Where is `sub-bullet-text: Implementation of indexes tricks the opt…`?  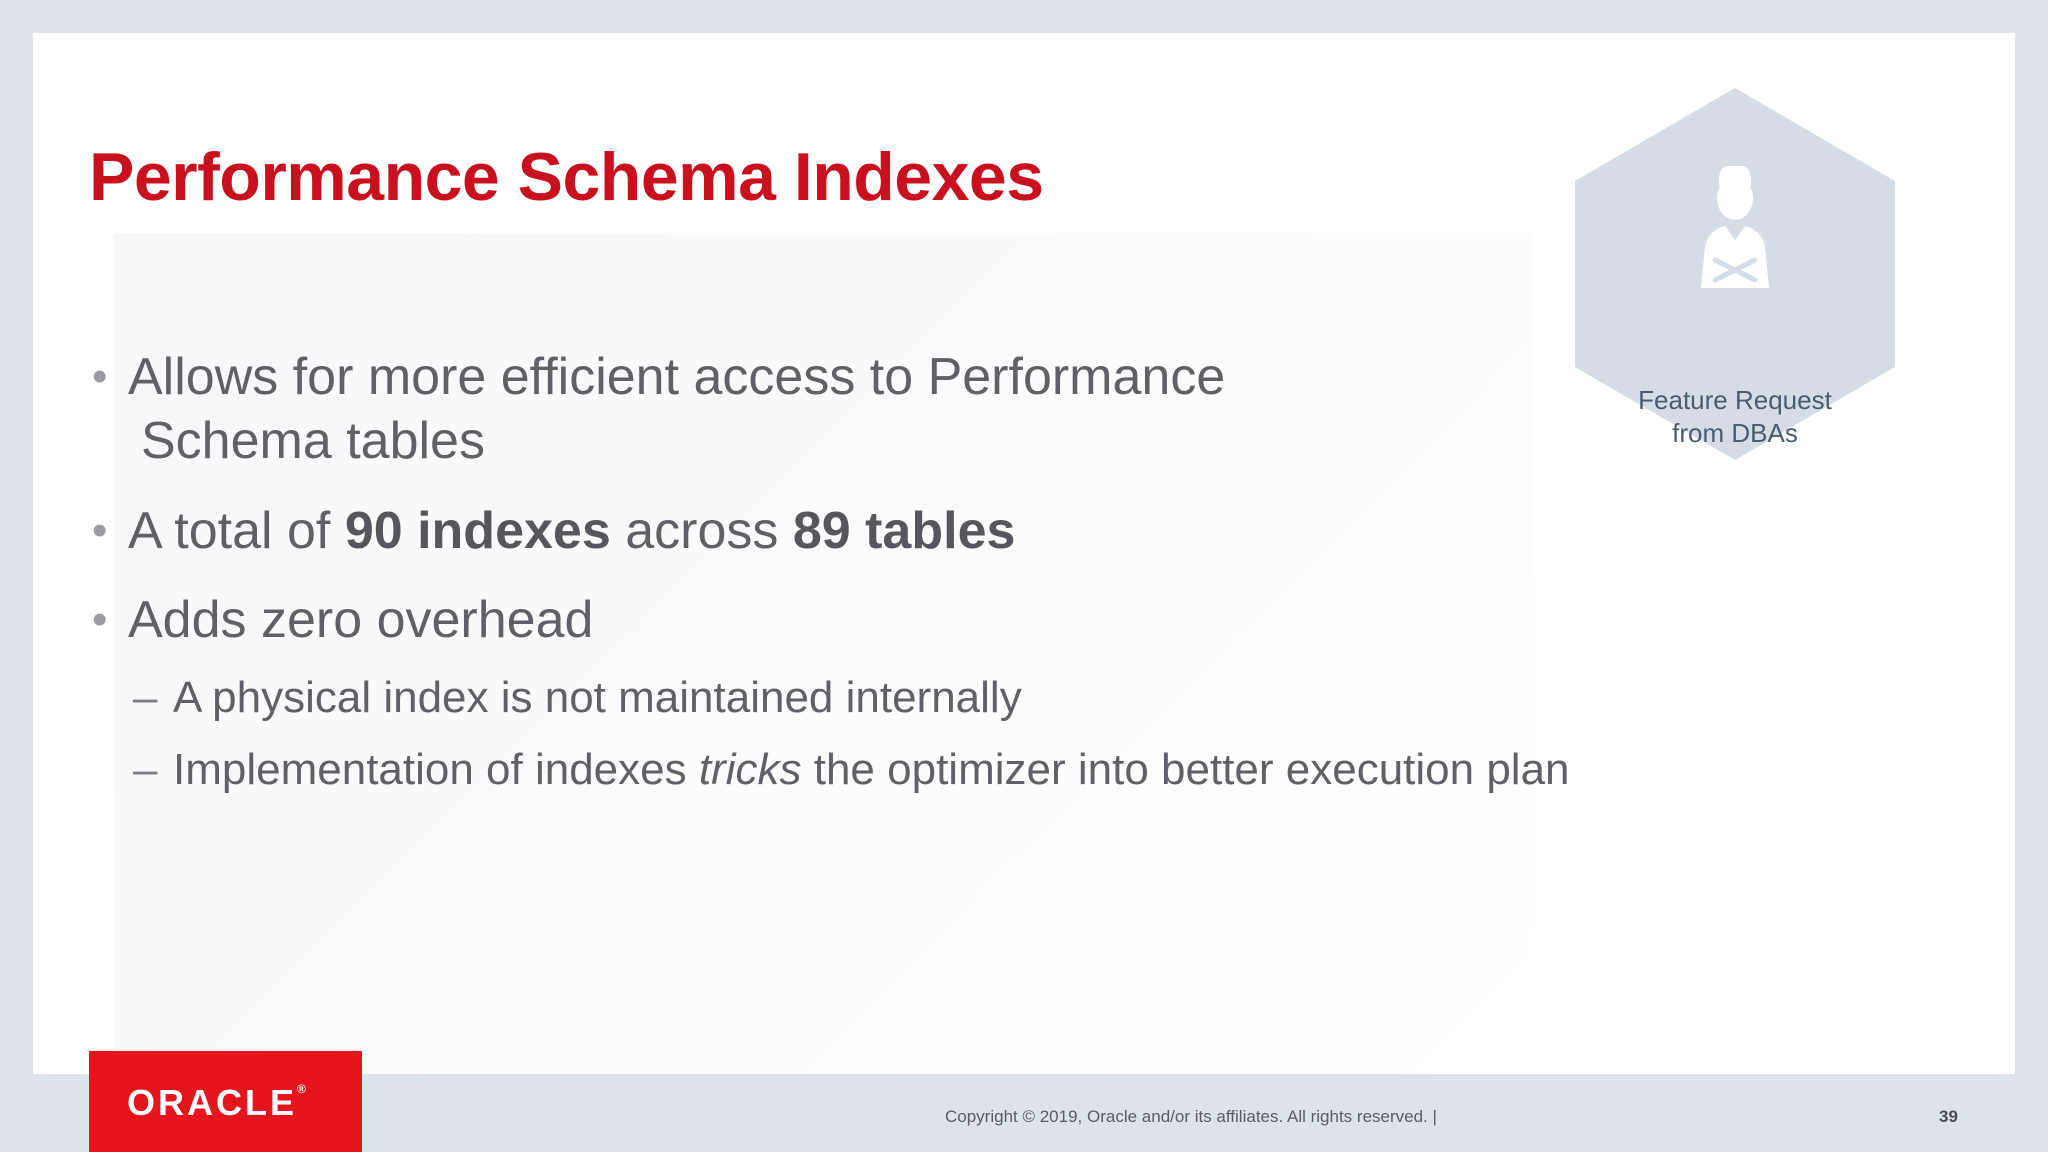
sub-bullet-text: Implementation of indexes tricks the opt… is located at coordinates (871, 769).